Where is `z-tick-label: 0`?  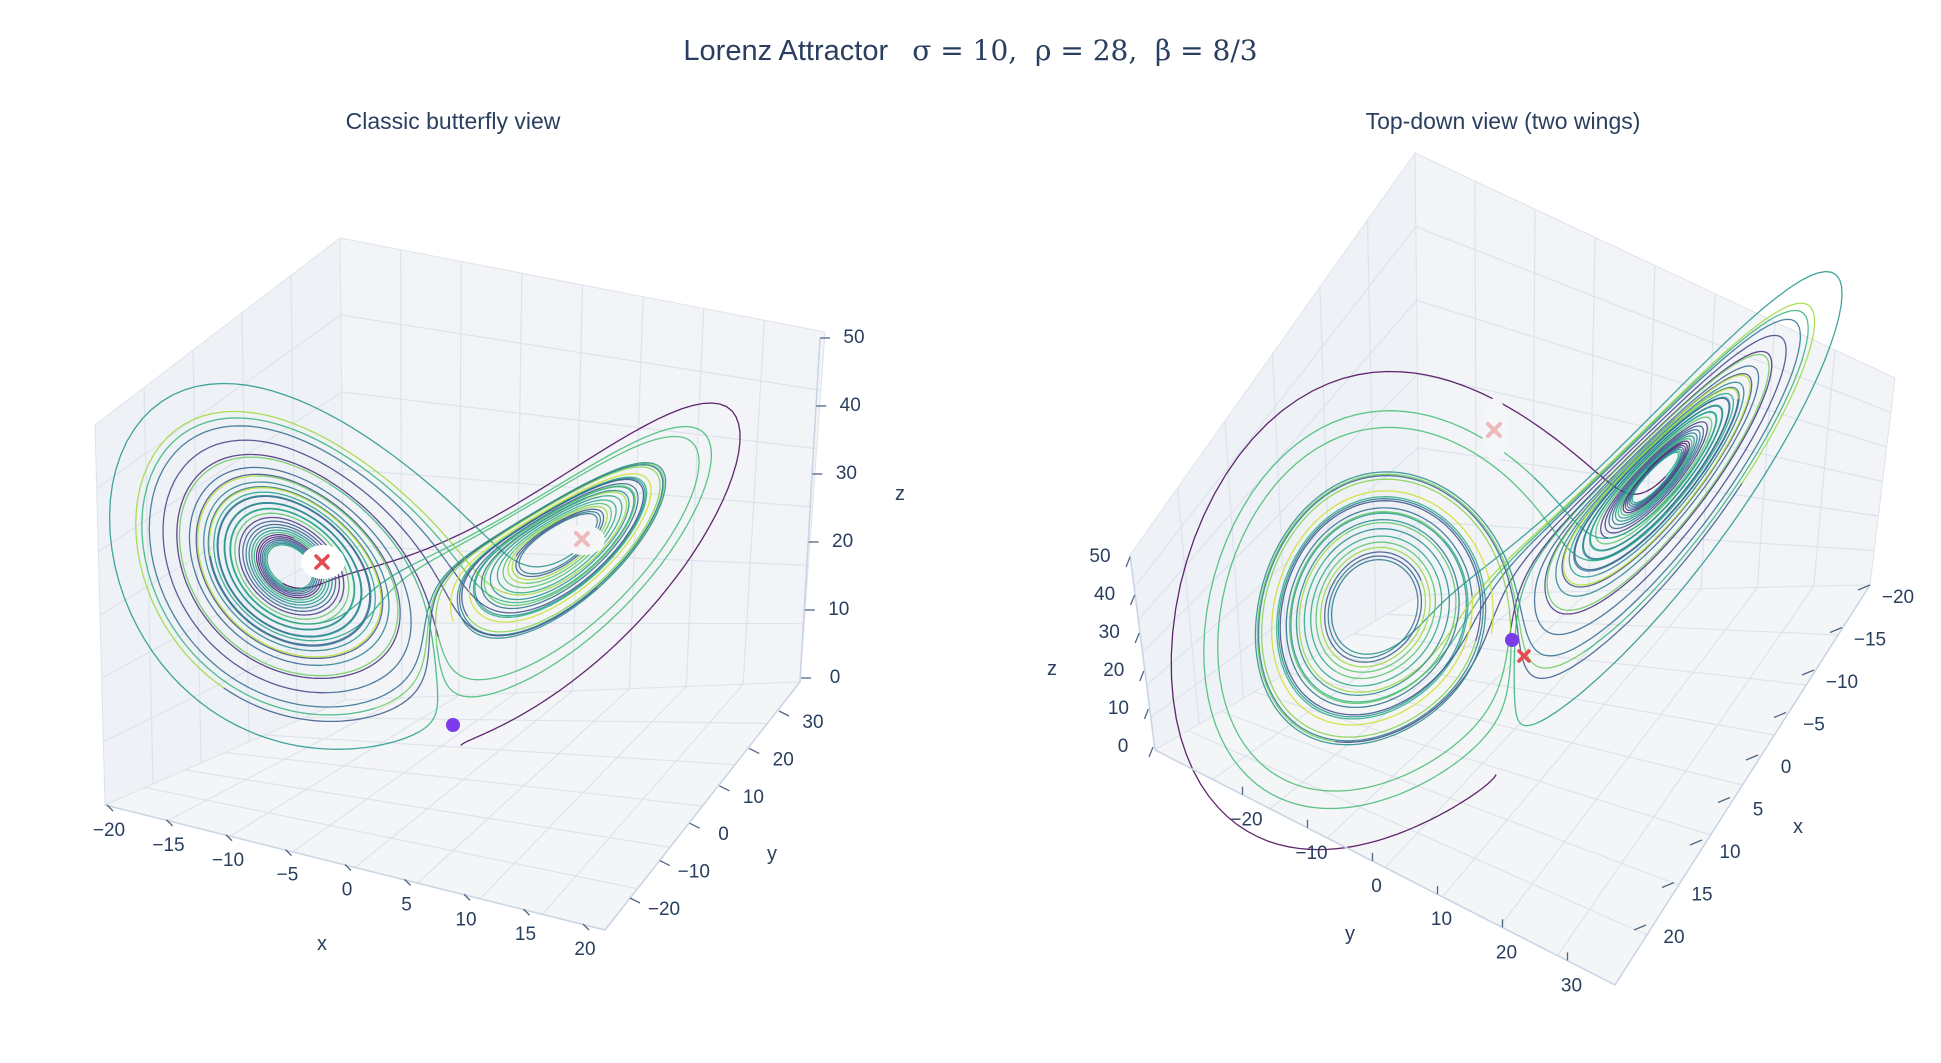
z-tick-label: 0 is located at coordinates (1123, 746).